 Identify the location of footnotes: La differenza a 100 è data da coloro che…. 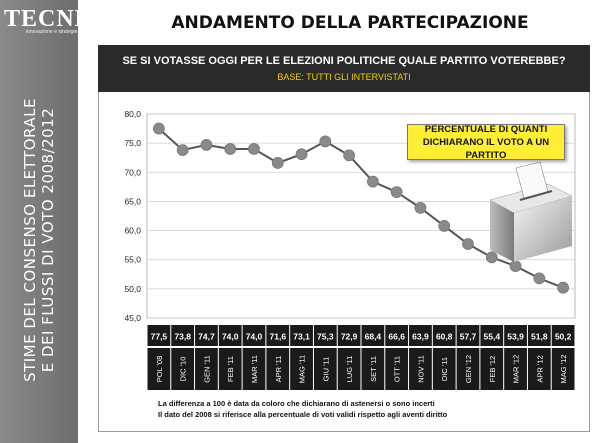
(302, 409).